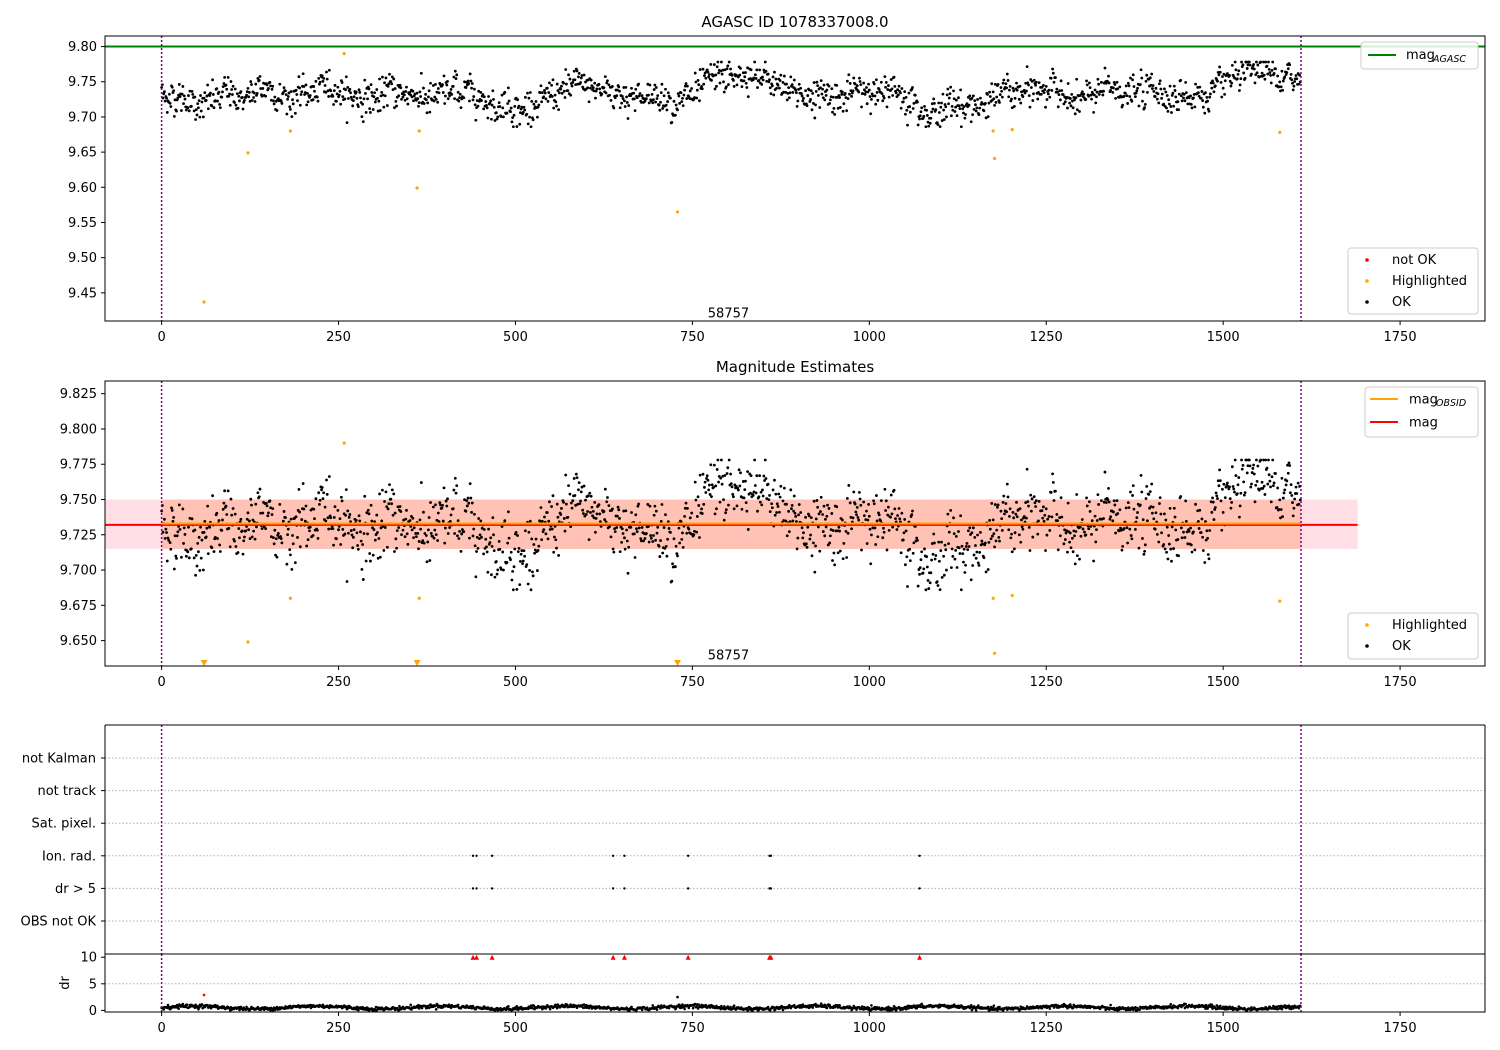 This screenshot has width=1500, height=1050. Describe the element at coordinates (82, 47) in the screenshot. I see `p1-ytick-label-7: 9.80` at that location.